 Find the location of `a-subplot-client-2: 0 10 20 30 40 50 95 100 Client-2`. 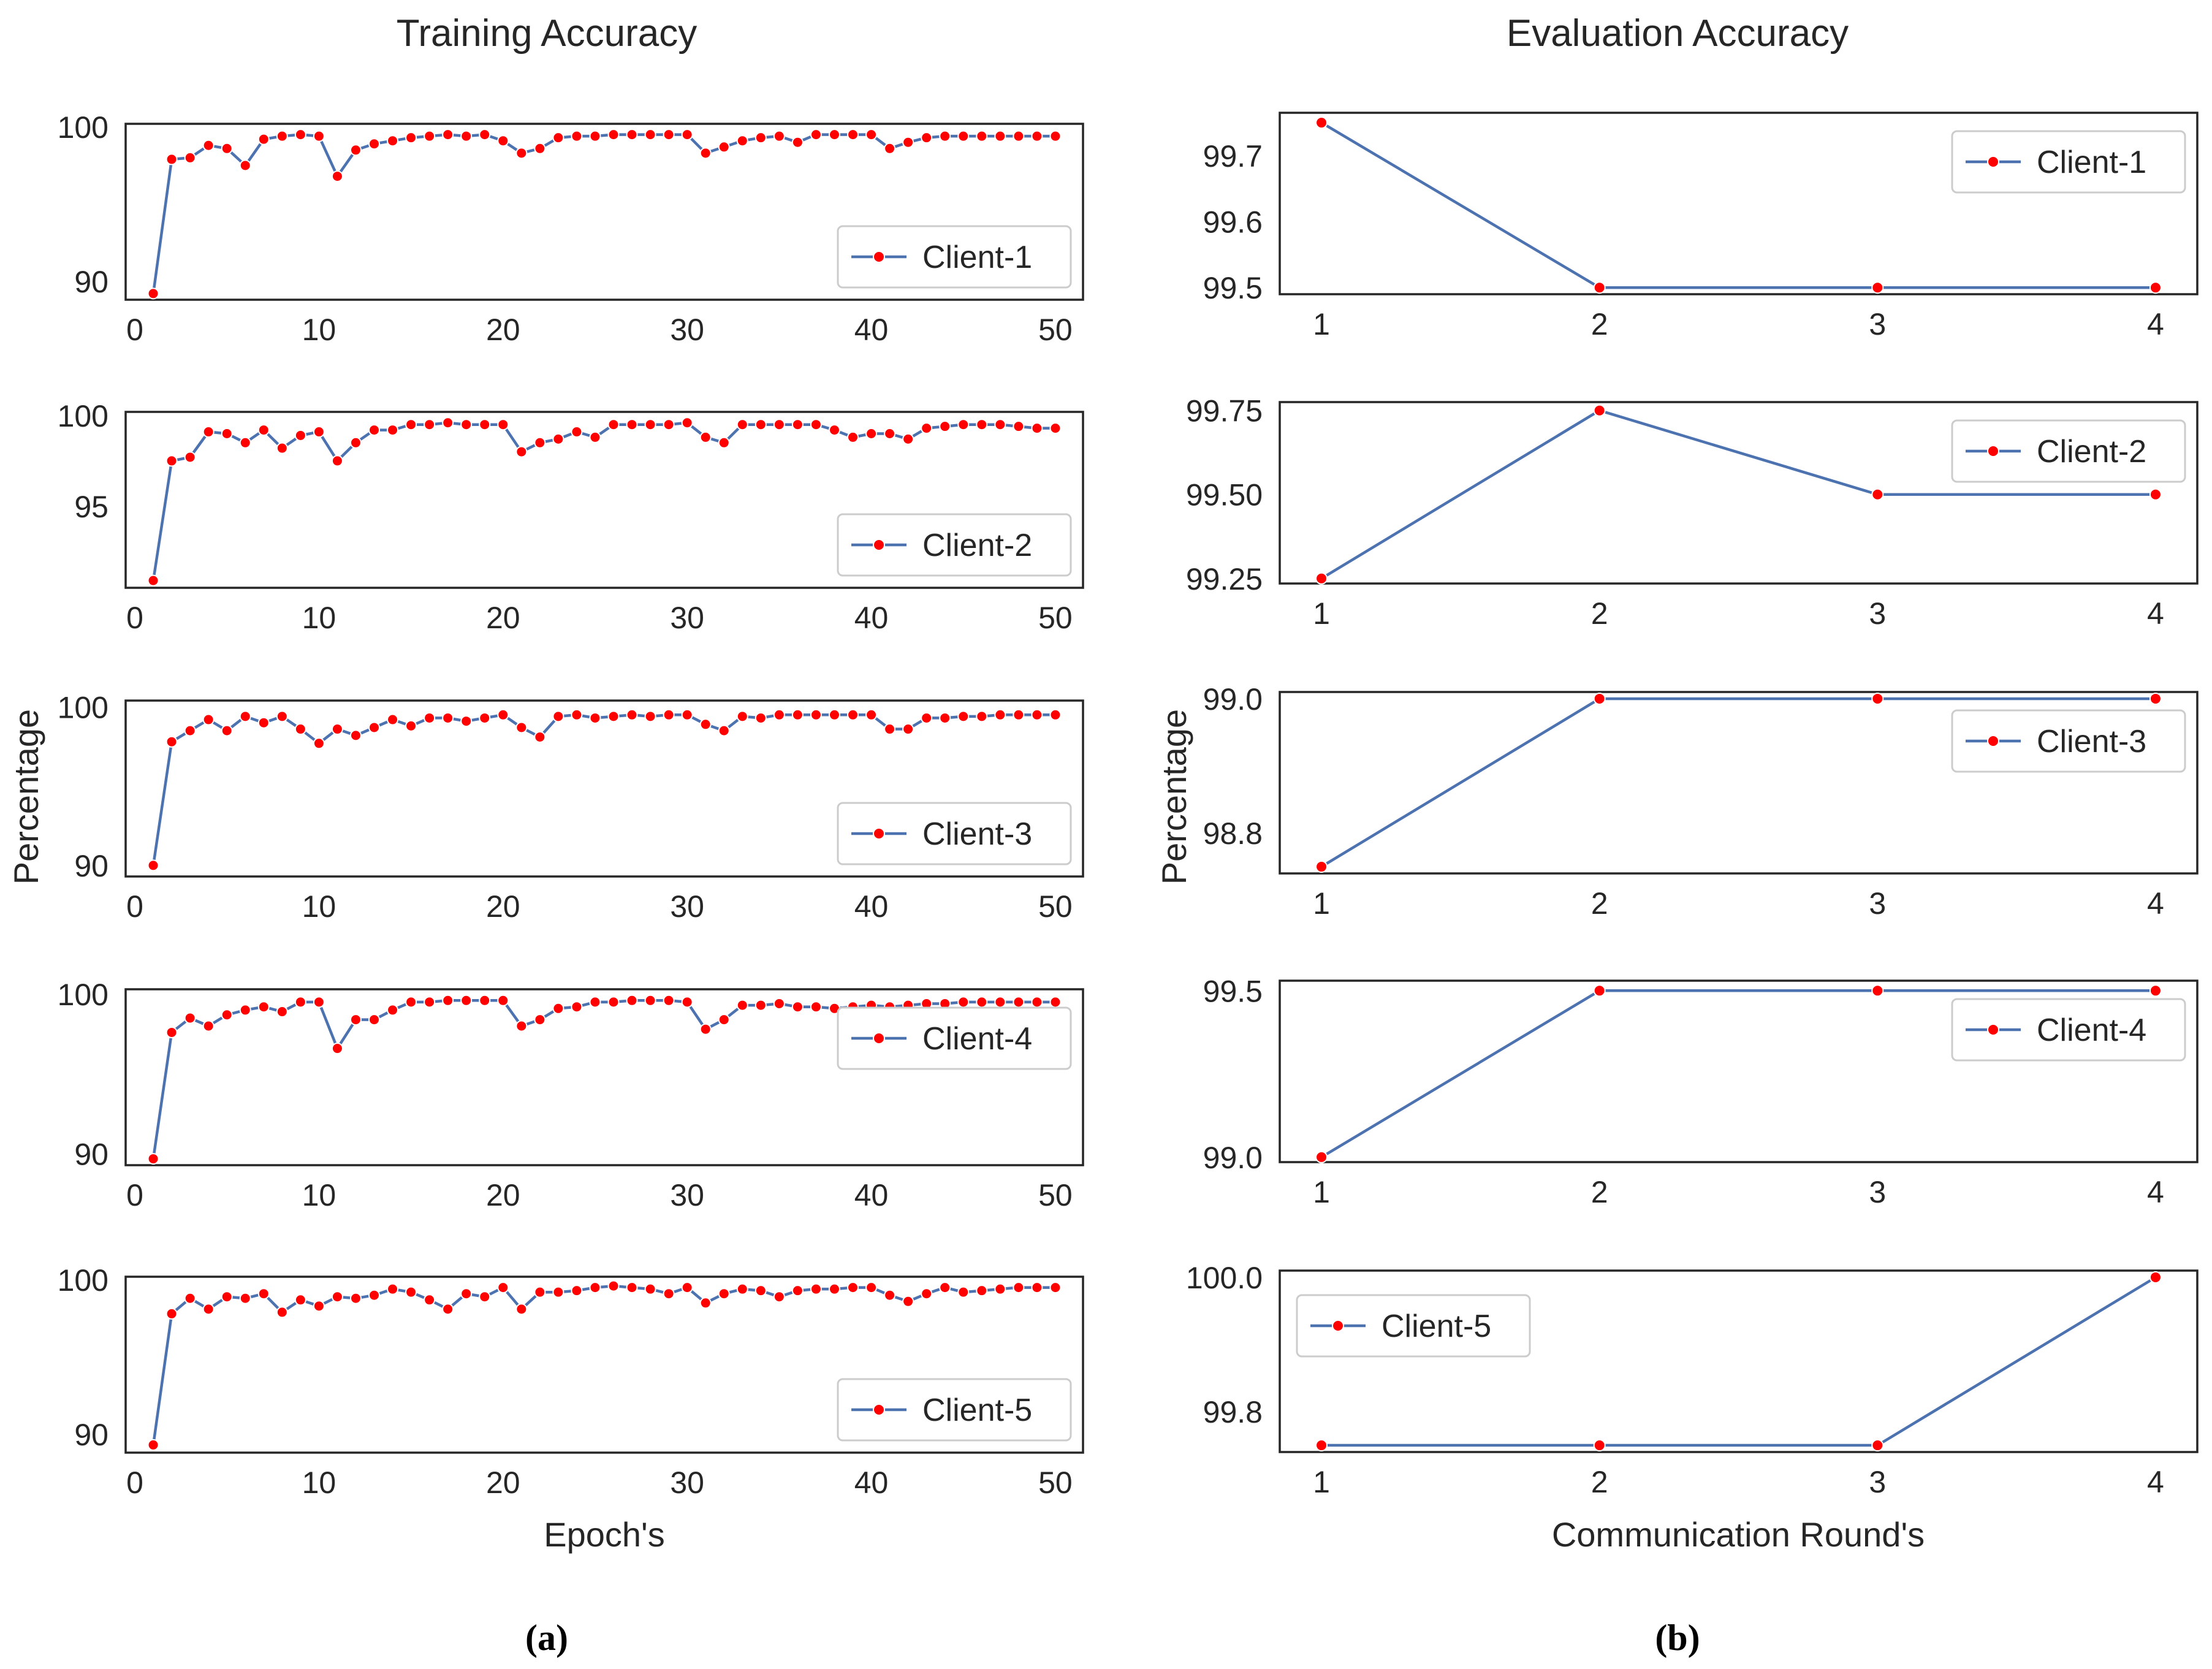

a-subplot-client-2: 0 10 20 30 40 50 95 100 Client-2 is located at coordinates (571, 517).